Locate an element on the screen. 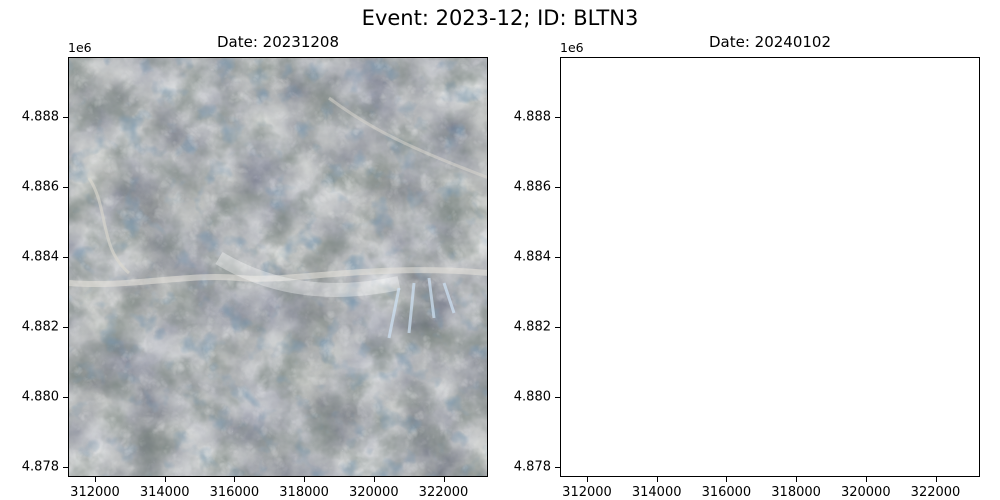 Image resolution: width=1000 pixels, height=500 pixels. panel-left-y-exponent: 1e6 is located at coordinates (80, 47).